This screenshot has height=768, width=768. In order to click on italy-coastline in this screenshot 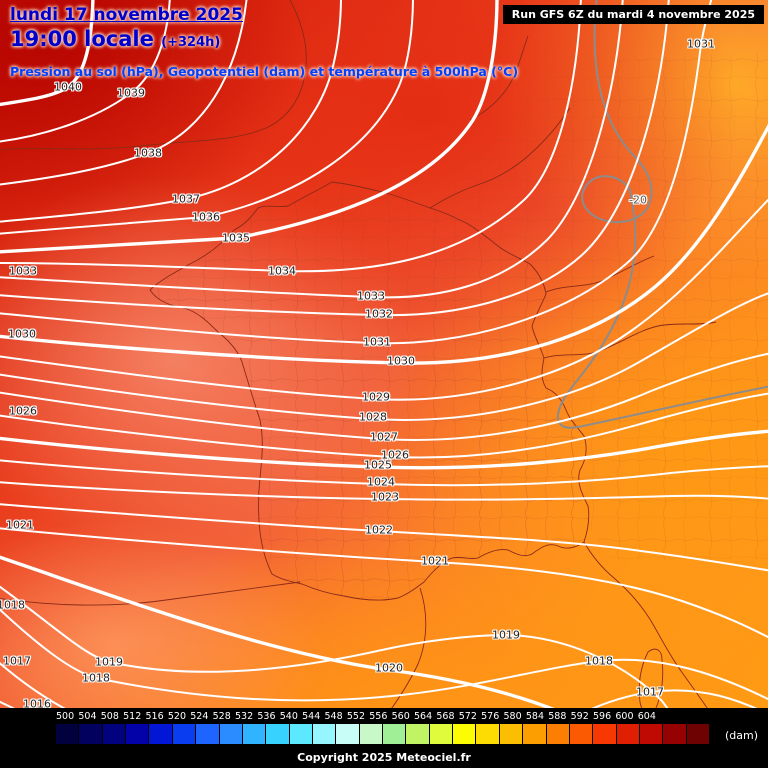, I will do `click(649, 630)`.